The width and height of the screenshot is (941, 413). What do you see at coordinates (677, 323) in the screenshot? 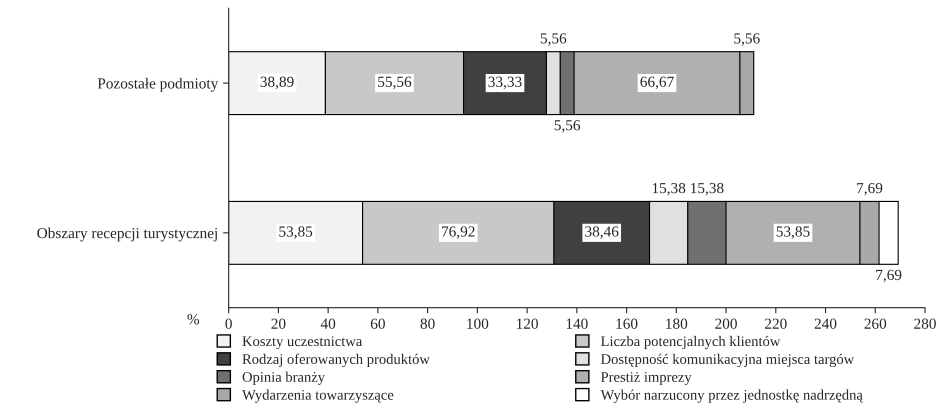
I see `x-tick-label: 180` at bounding box center [677, 323].